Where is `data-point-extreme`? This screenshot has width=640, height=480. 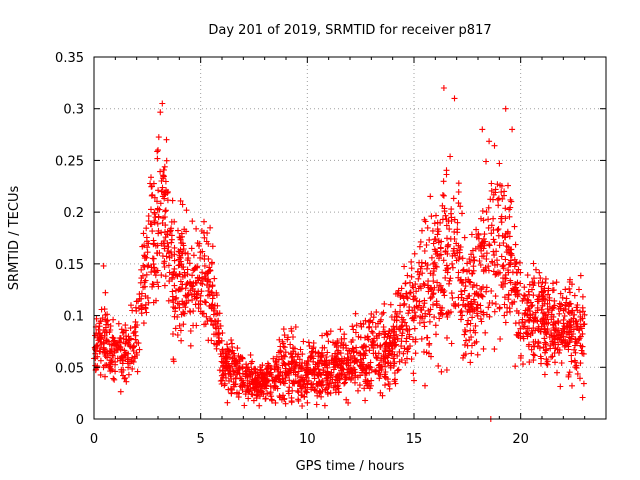
data-point-extreme is located at coordinates (162, 103).